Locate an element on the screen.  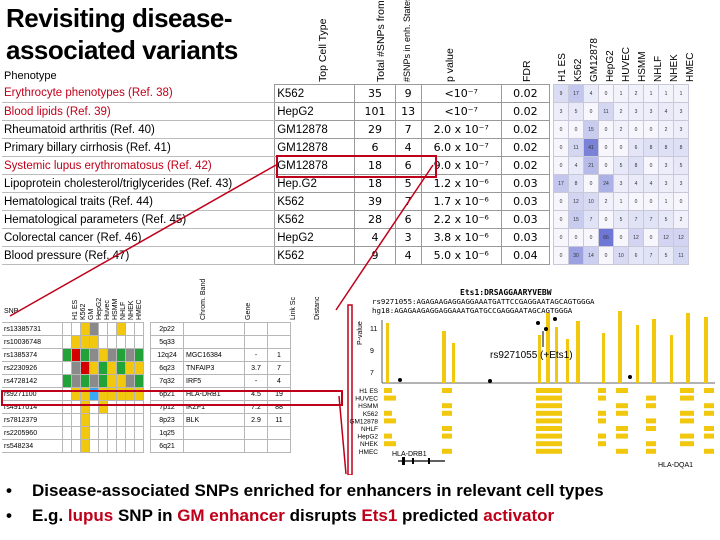
phenotype-cell: Blood pressure (Ref. 47) is located at coordinates (139, 255).